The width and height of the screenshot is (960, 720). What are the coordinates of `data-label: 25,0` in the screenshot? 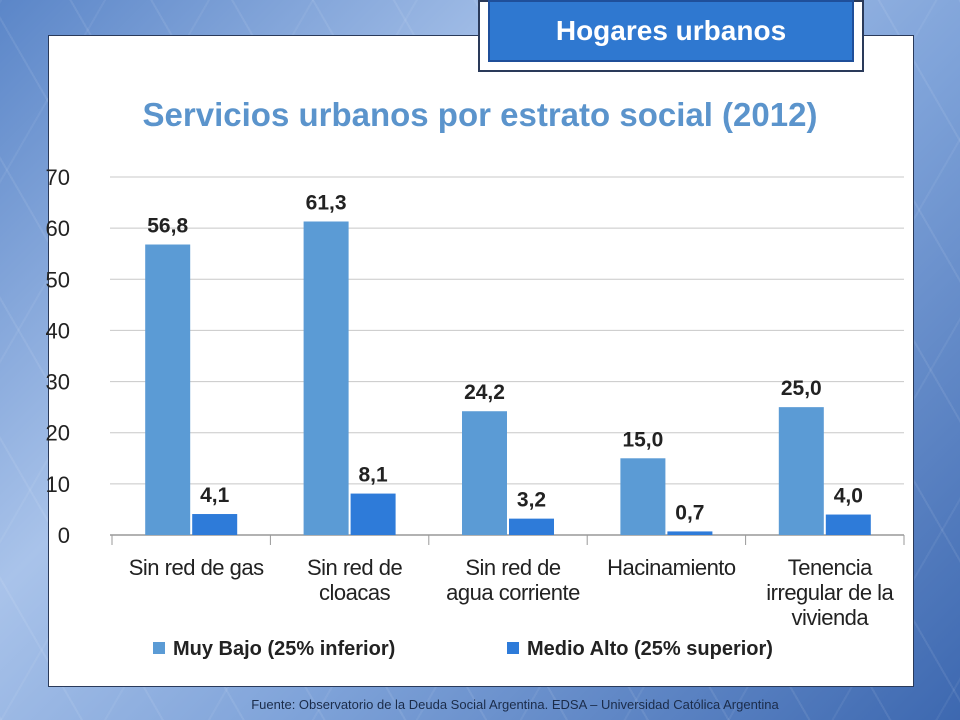 It's located at (801, 388).